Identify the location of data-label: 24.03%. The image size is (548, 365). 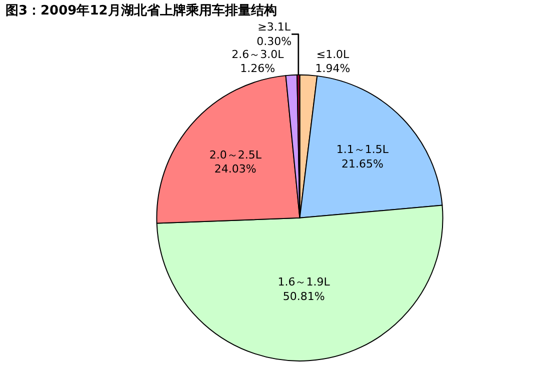
(235, 169).